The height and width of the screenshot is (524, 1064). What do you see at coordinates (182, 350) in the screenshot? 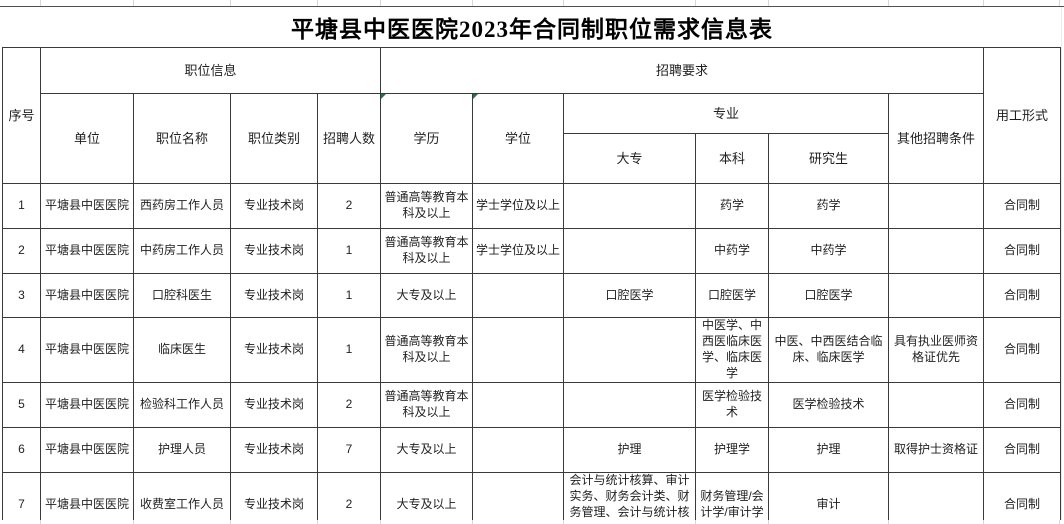
I see `cell-position-name: 临床医生` at bounding box center [182, 350].